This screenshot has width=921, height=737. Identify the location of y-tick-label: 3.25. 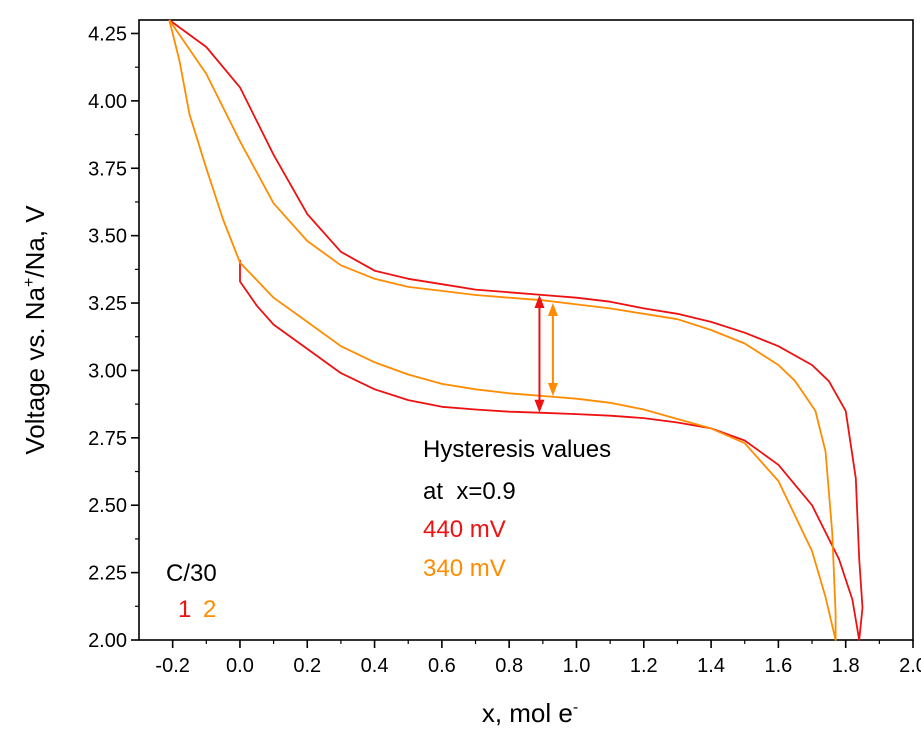
(107, 304).